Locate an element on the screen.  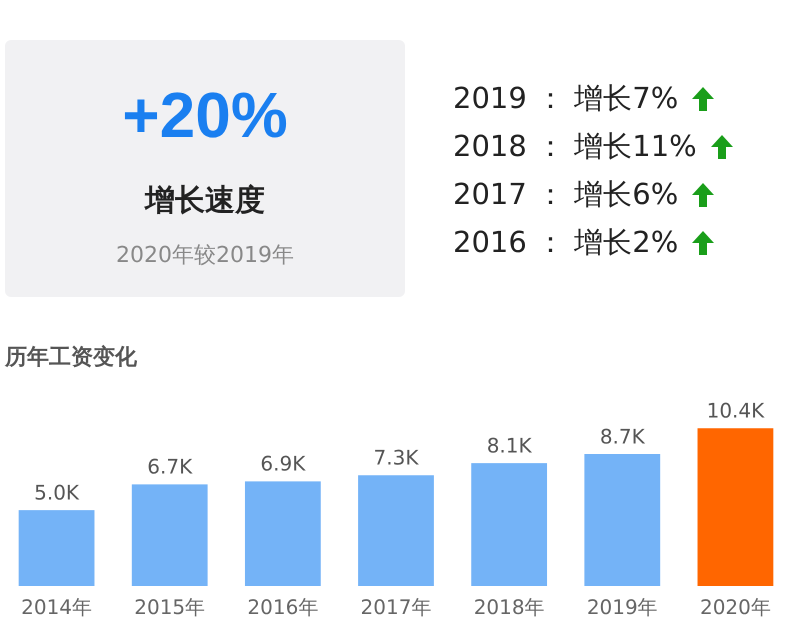
text: 2018 ： 增长11% is located at coordinates (575, 146).